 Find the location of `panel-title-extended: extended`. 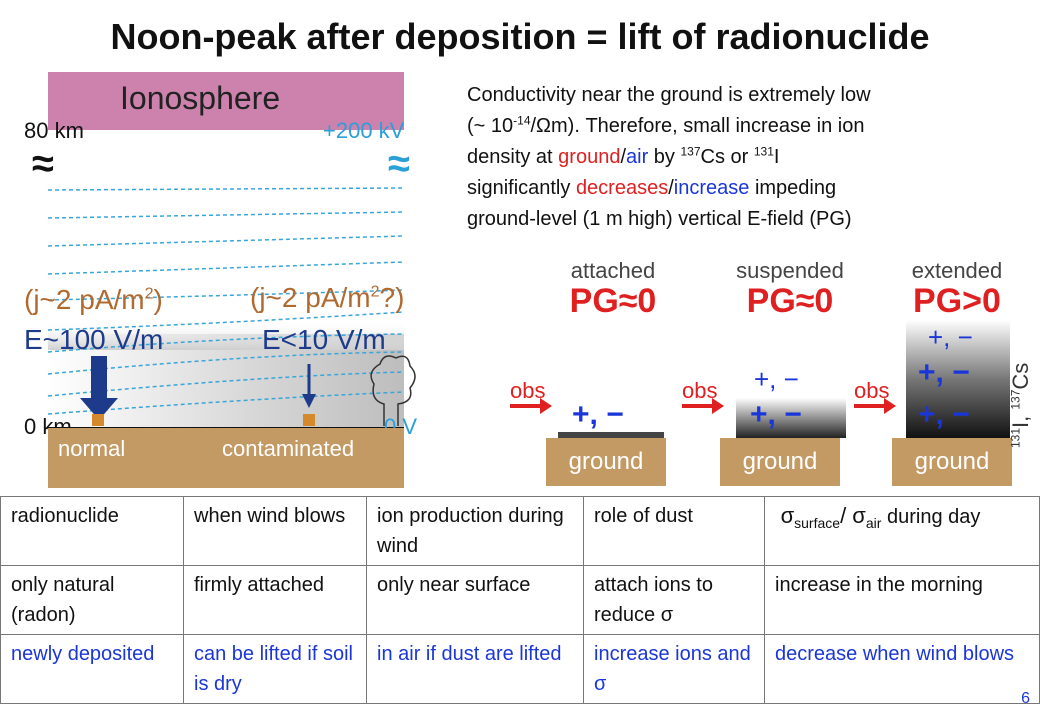

panel-title-extended: extended is located at coordinates (957, 270).